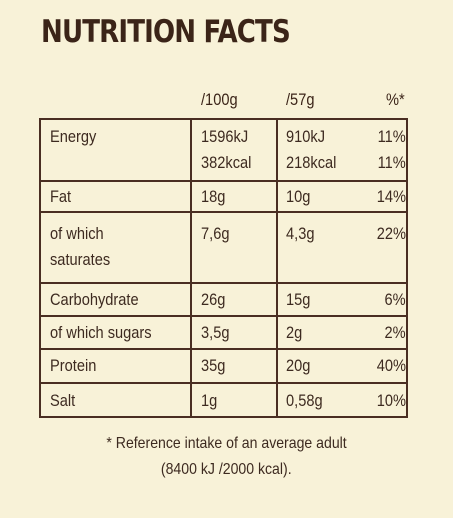 Image resolution: width=453 pixels, height=518 pixels. I want to click on table-row-salt: Salt 1g 0,58g 10%, so click(223, 401).